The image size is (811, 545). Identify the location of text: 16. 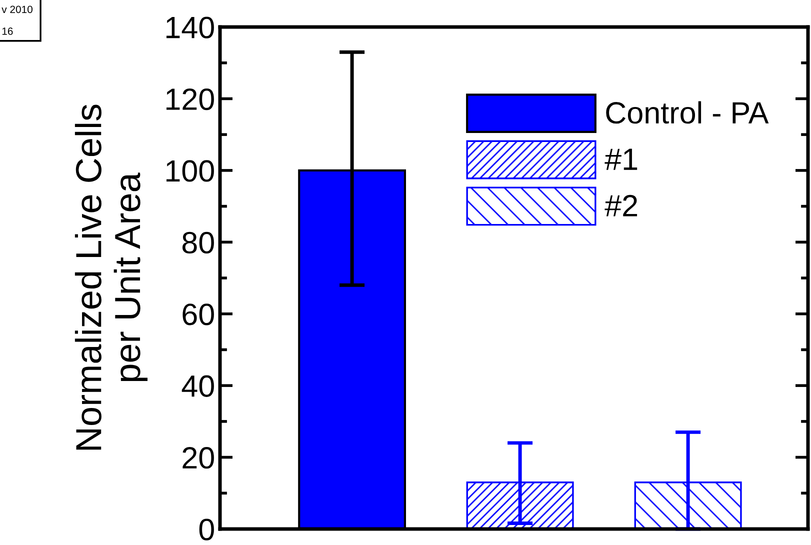
(7, 31).